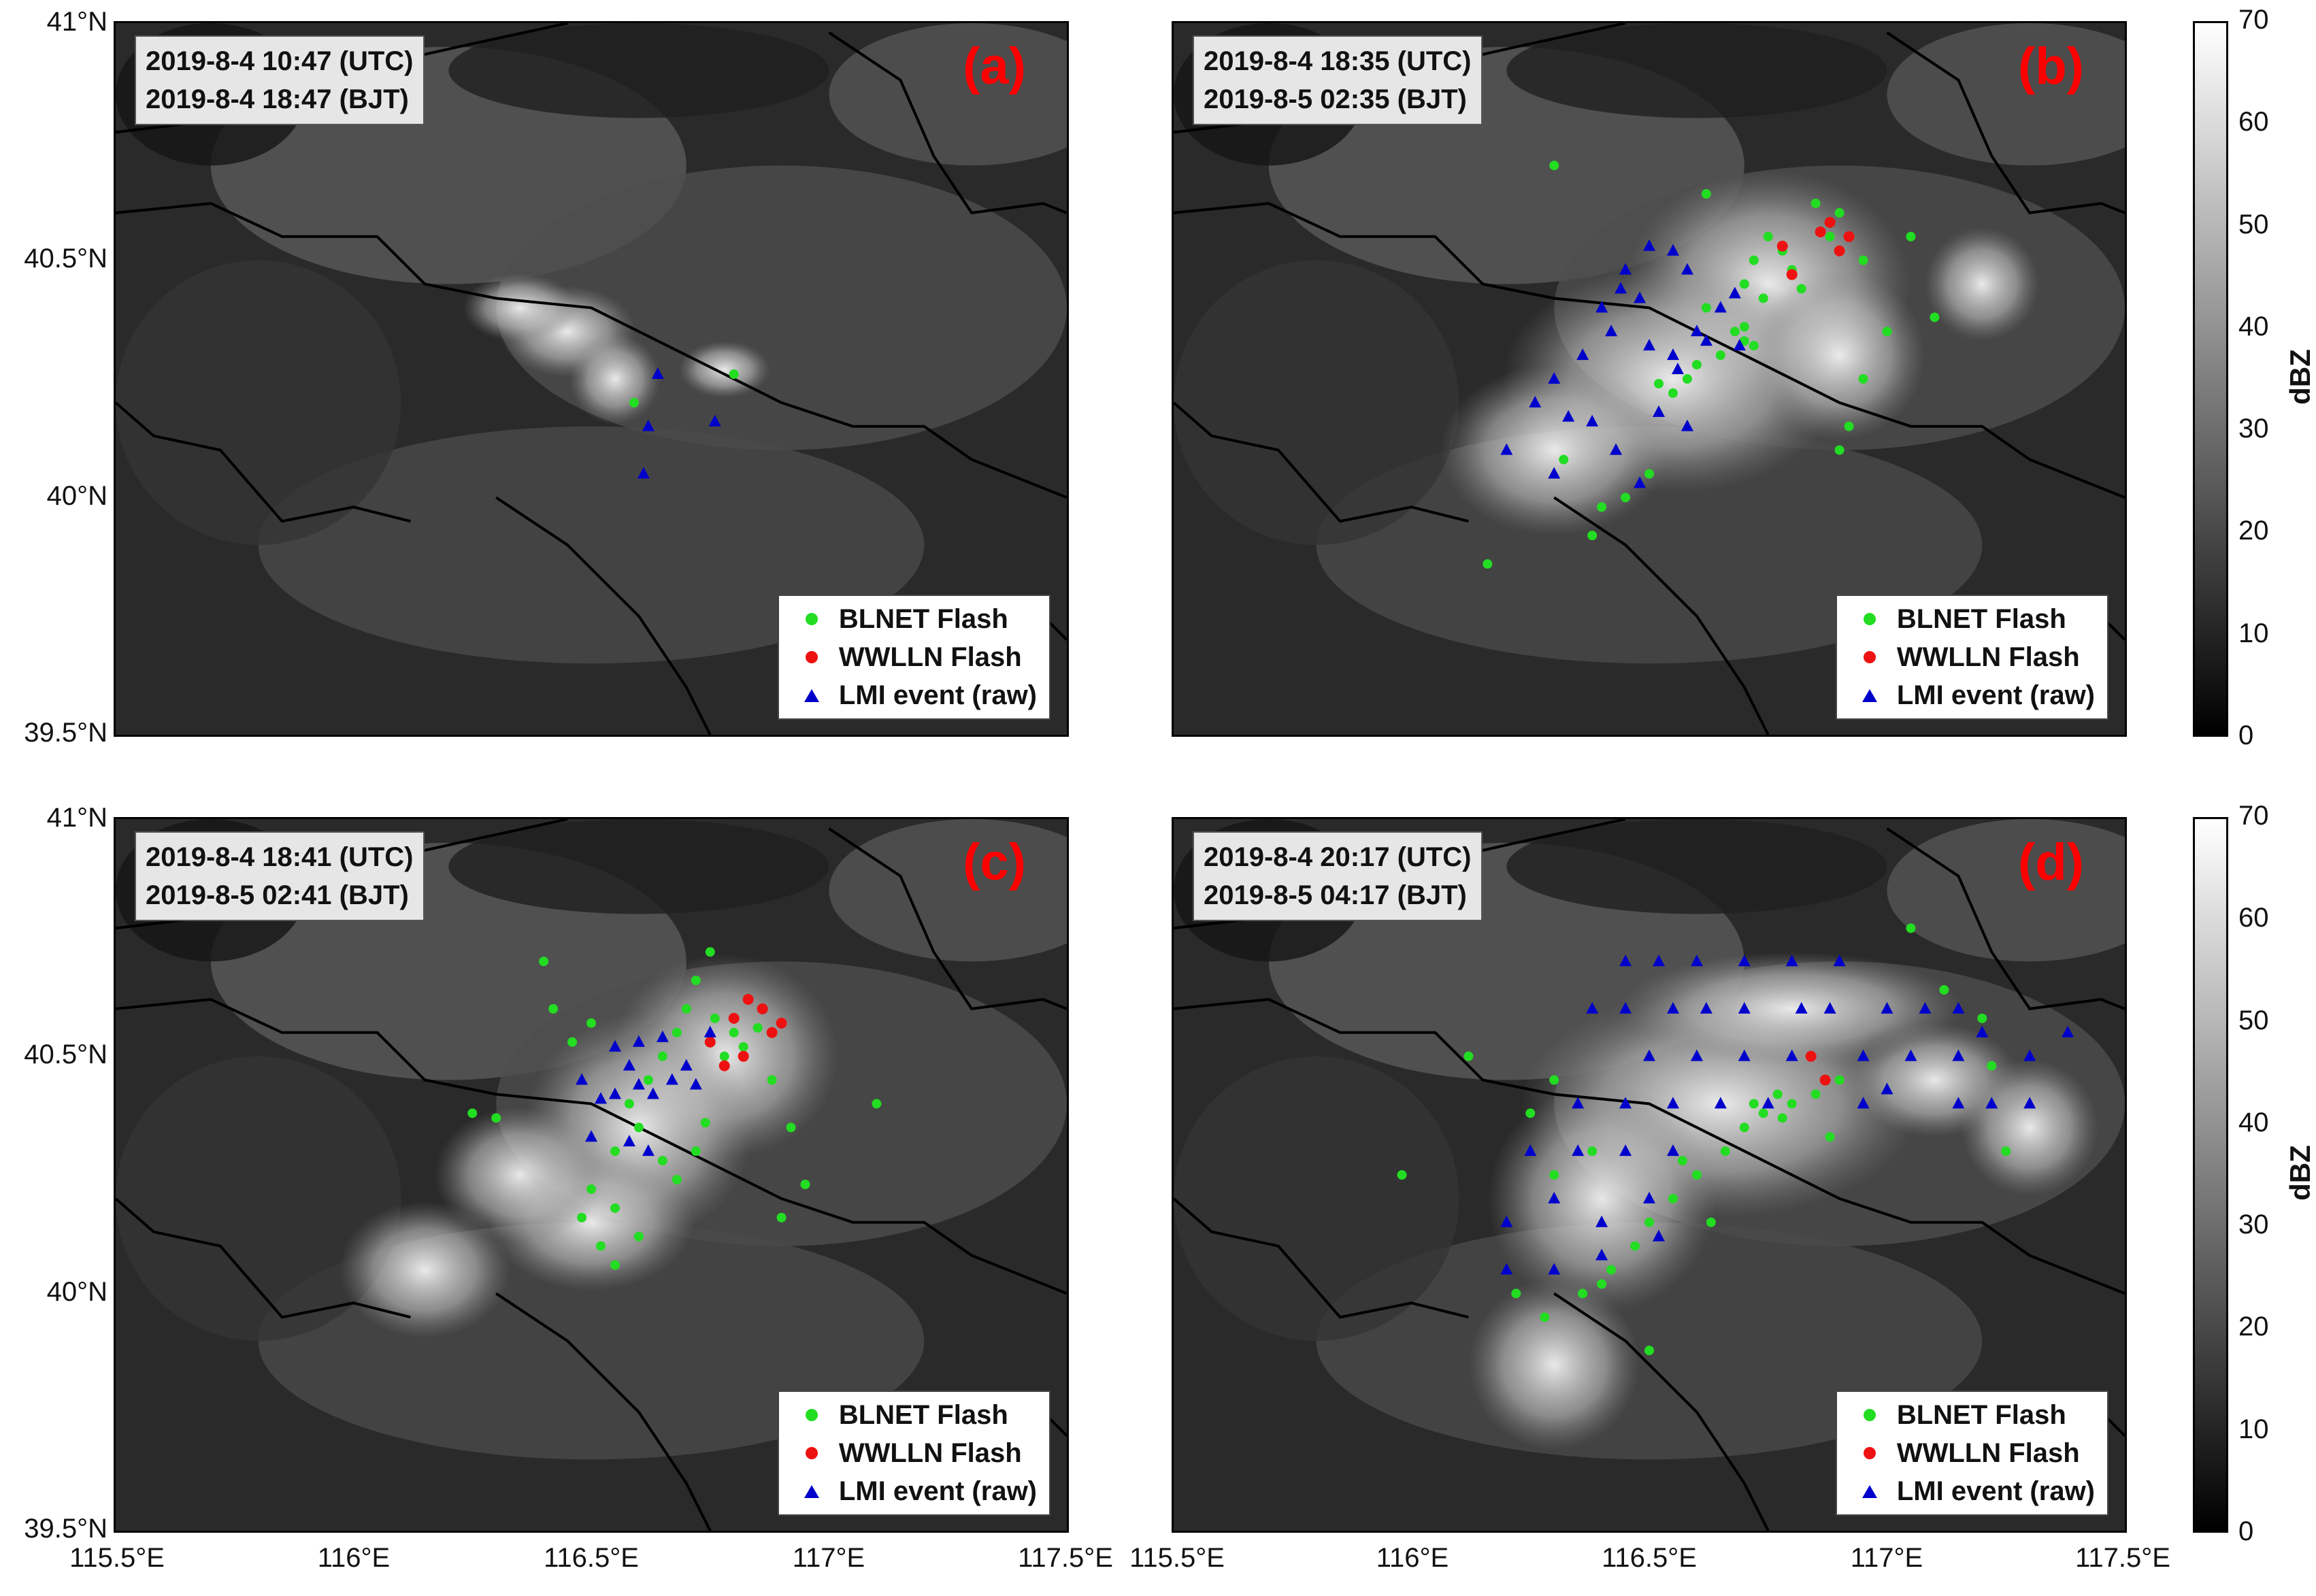  I want to click on lat-tick-label: 40°N, so click(76, 1292).